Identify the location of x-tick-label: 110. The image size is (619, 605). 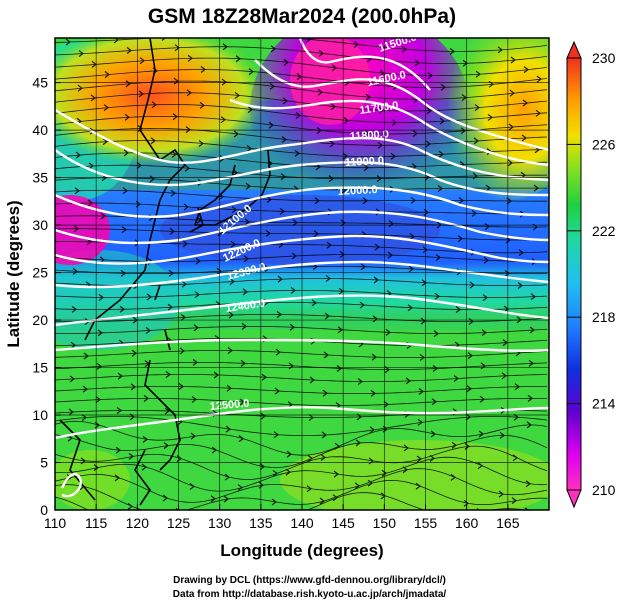
(55, 523).